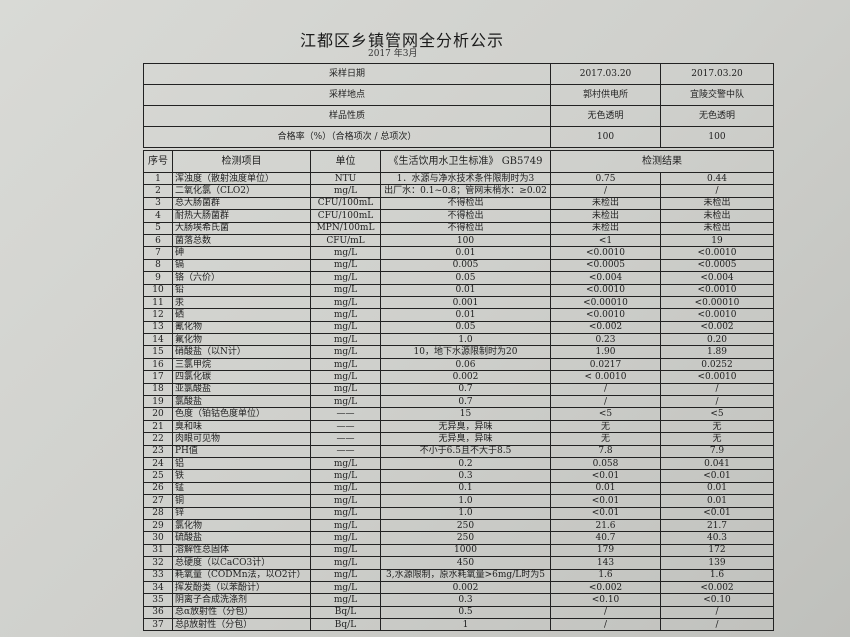 This screenshot has width=850, height=637. What do you see at coordinates (347, 116) in the screenshot?
I see `summary-label: 样品性质` at bounding box center [347, 116].